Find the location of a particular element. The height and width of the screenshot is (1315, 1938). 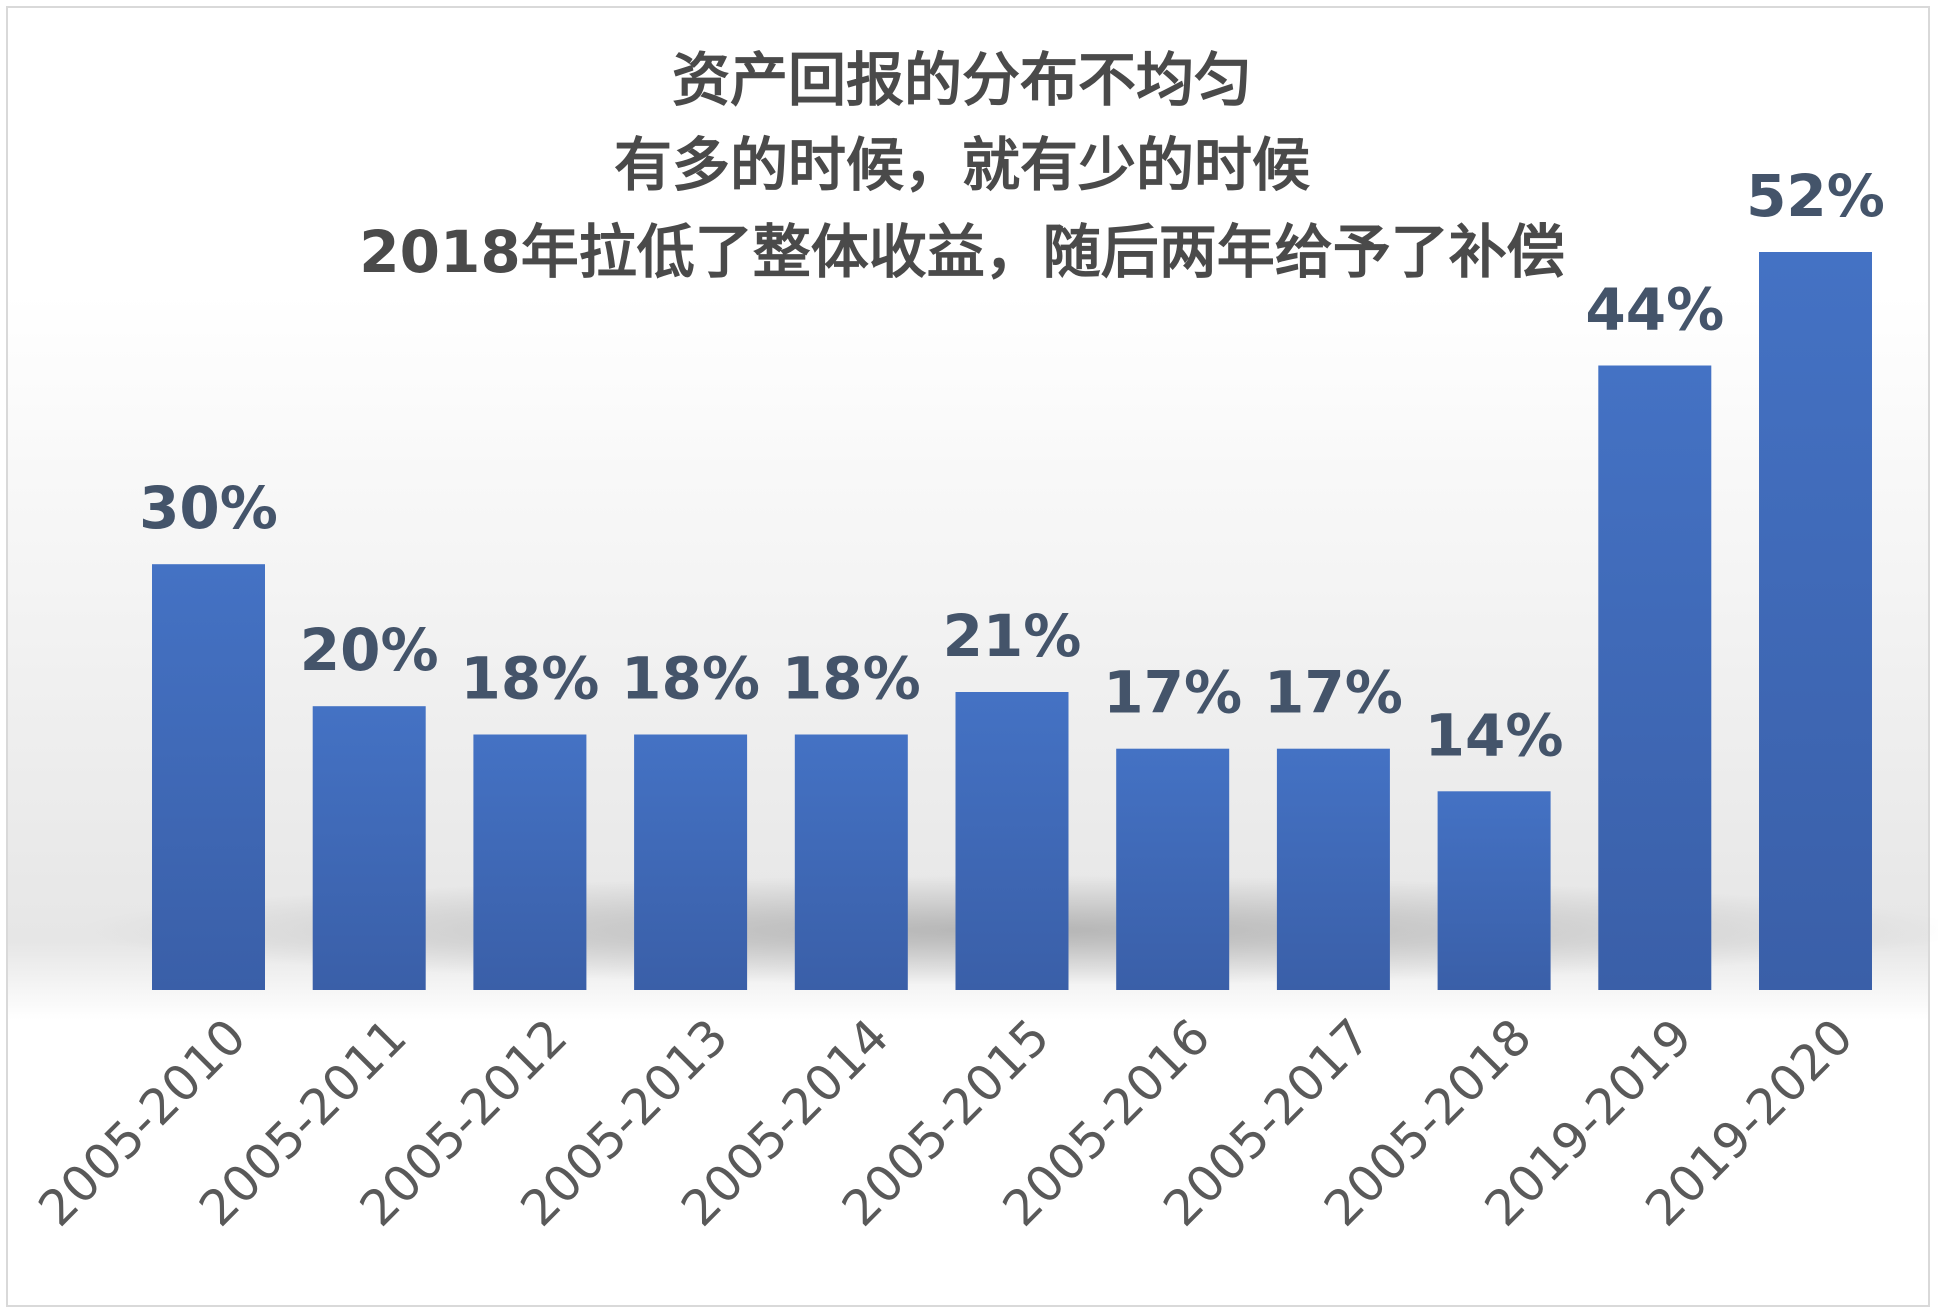

bar-2005-2010 is located at coordinates (208, 777).